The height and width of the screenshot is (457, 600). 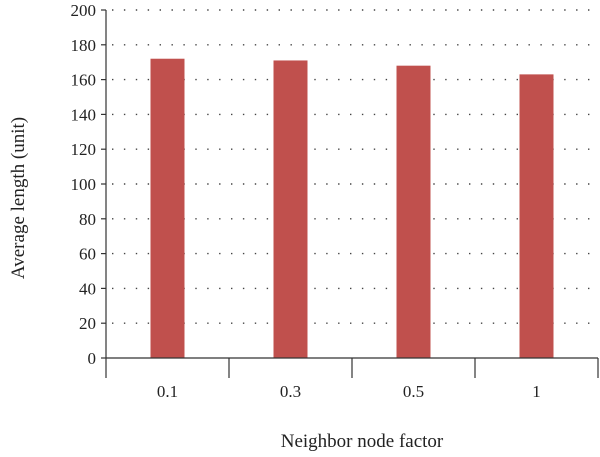 What do you see at coordinates (167, 391) in the screenshot?
I see `x-tick-label: 0.1` at bounding box center [167, 391].